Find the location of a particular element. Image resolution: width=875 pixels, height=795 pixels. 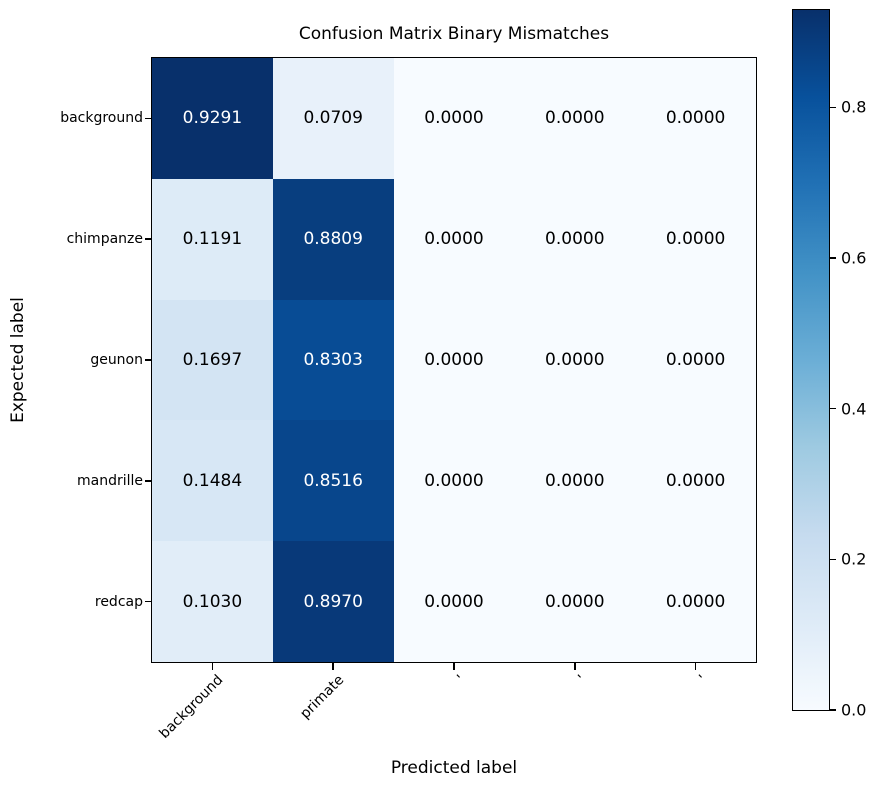

matrix-cell-r4c4: 0.0000 is located at coordinates (695, 601).